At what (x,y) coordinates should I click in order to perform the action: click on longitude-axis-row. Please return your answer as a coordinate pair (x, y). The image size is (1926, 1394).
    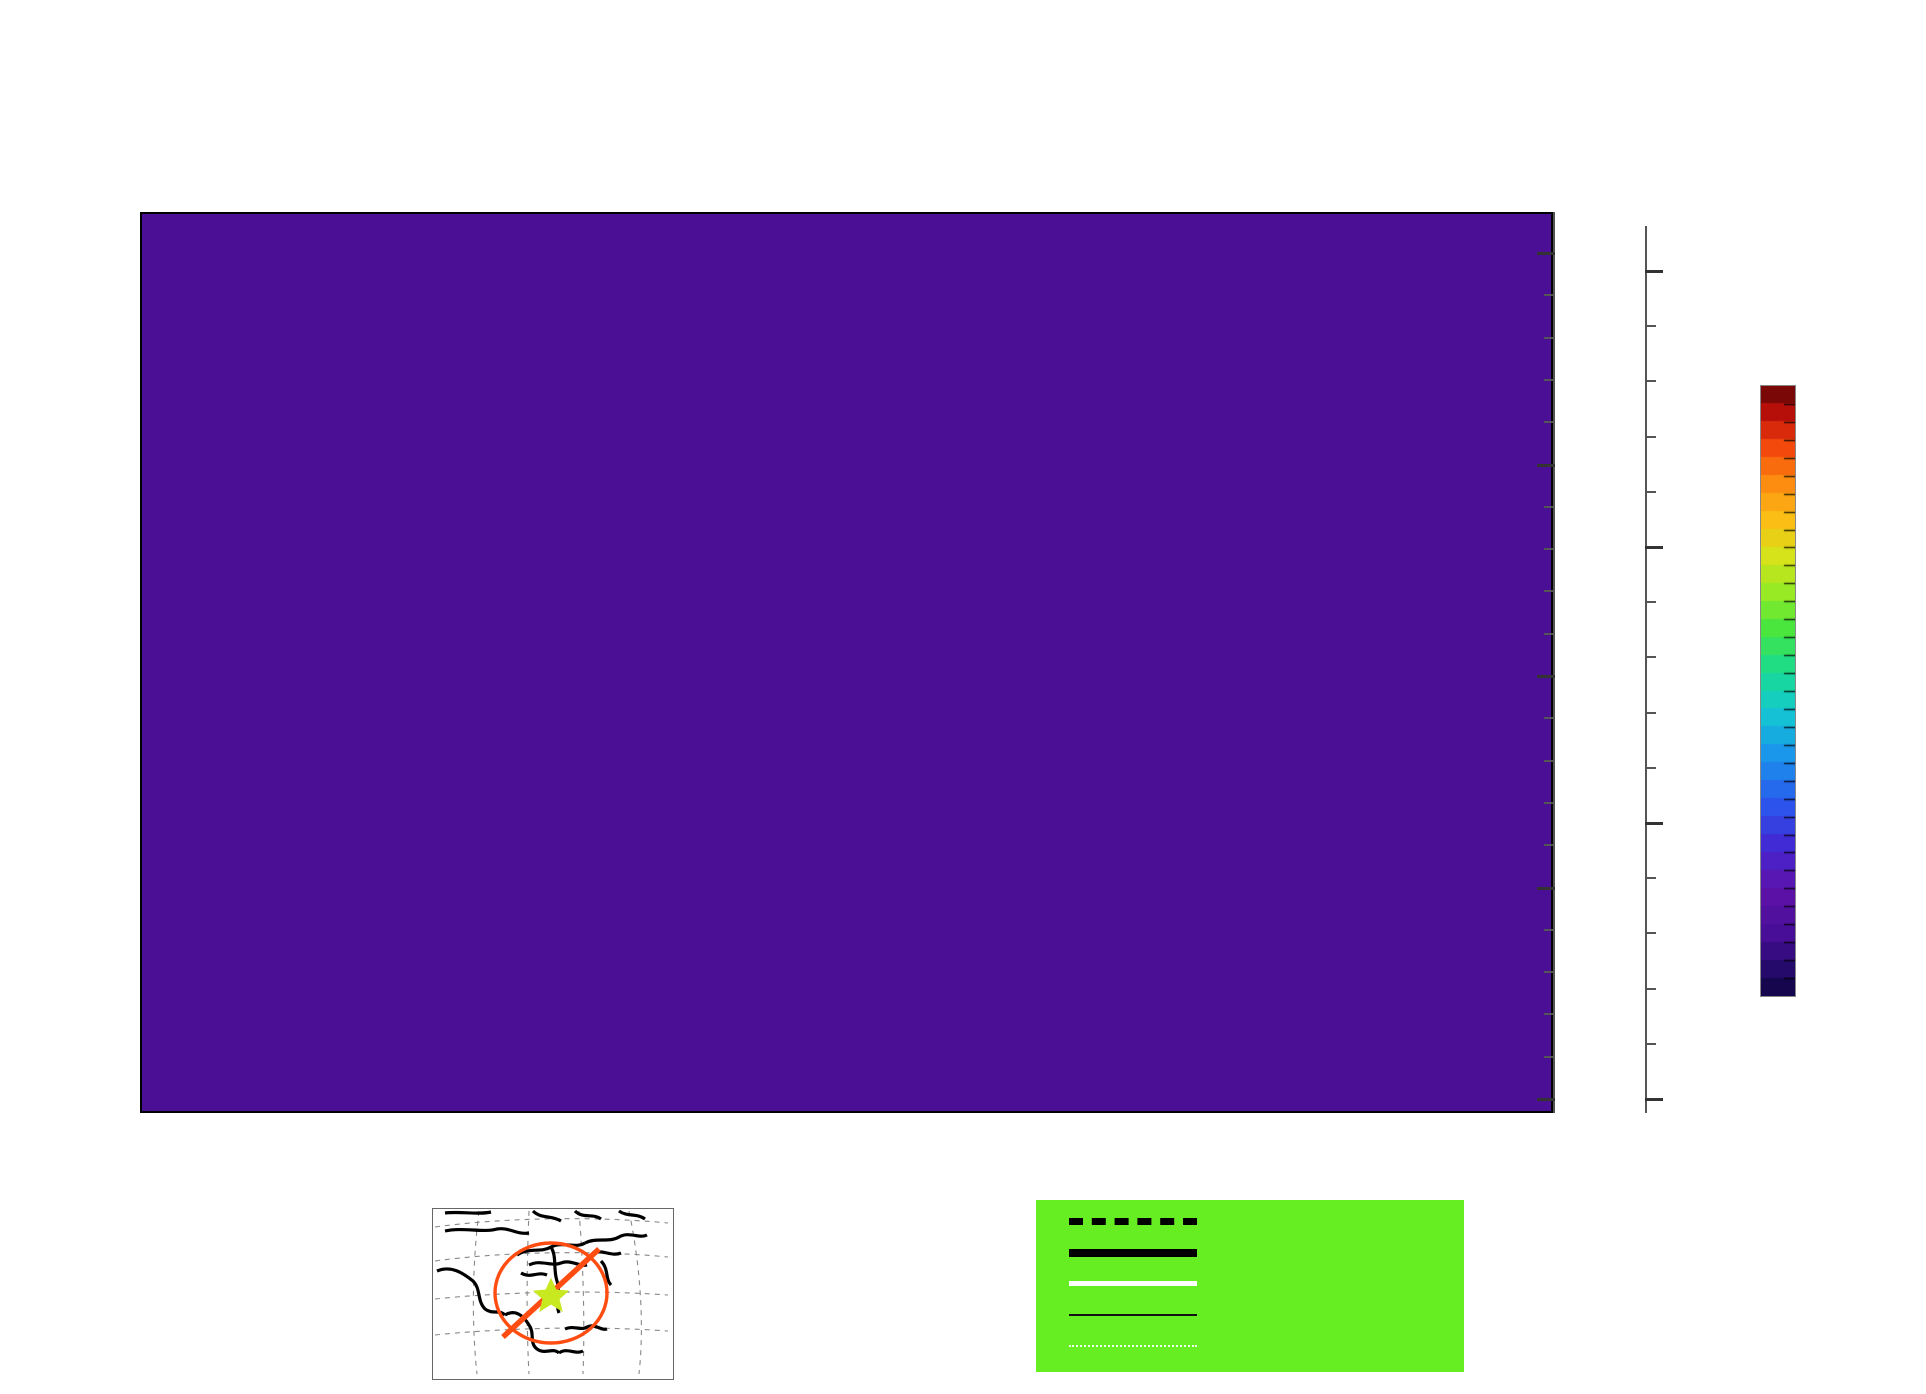
    Looking at the image, I should click on (776, 180).